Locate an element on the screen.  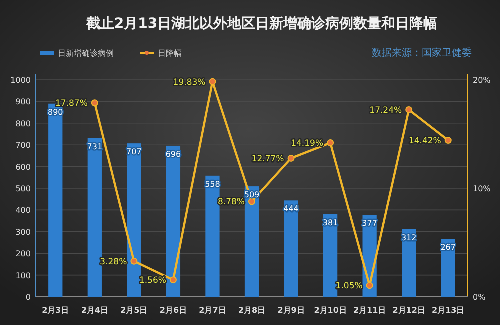
y-tick-label: 600 is located at coordinates (23, 167).